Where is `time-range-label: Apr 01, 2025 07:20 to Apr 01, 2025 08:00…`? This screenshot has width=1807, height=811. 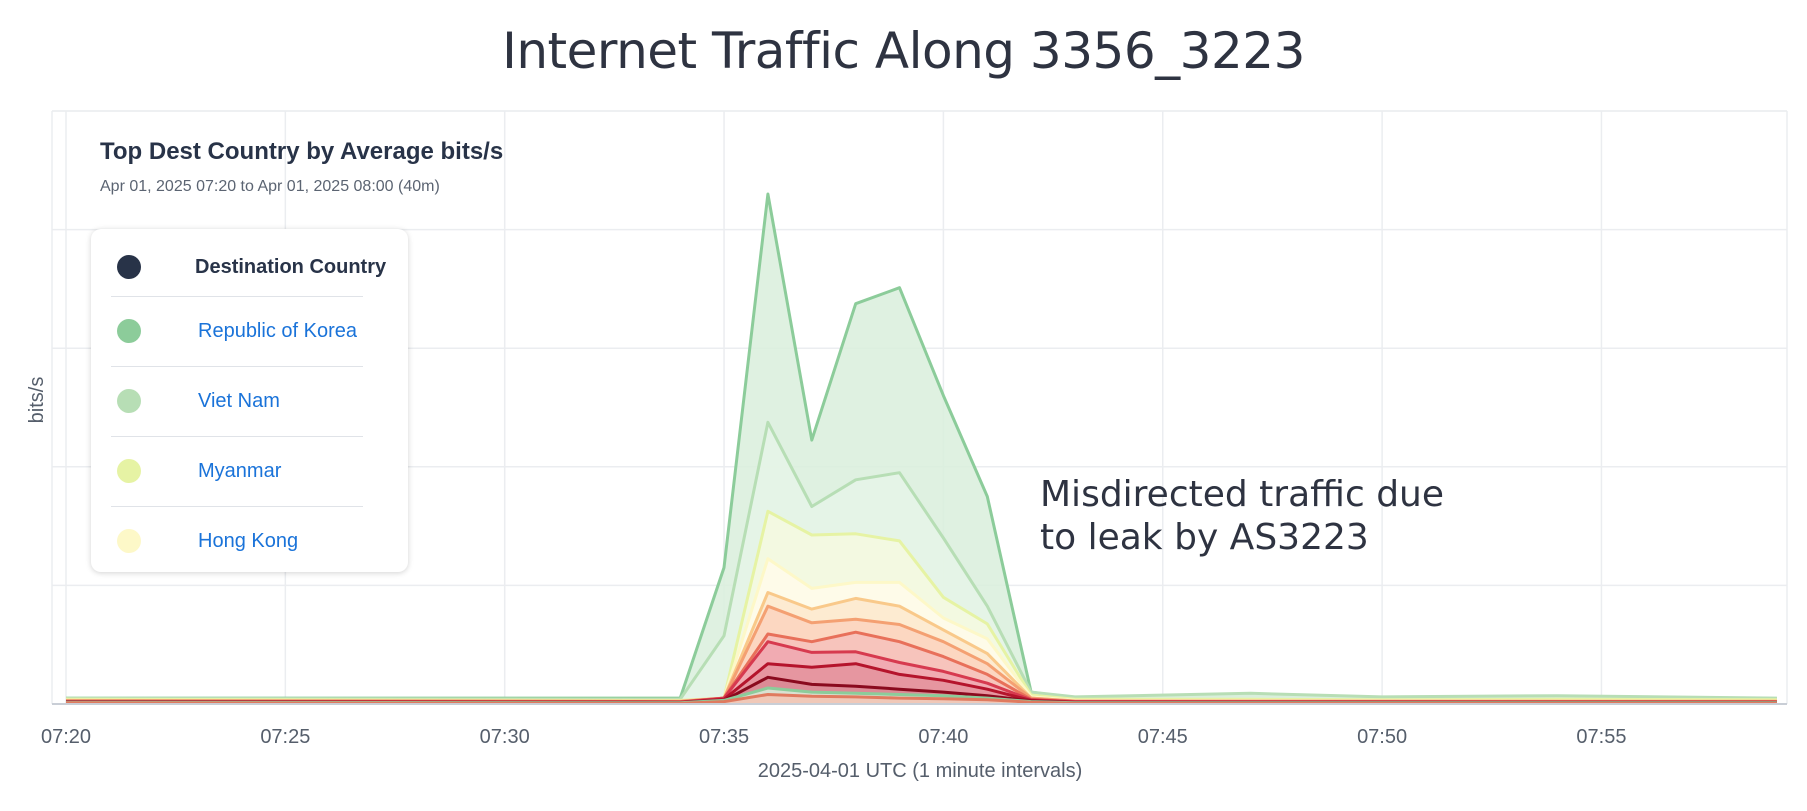 time-range-label: Apr 01, 2025 07:20 to Apr 01, 2025 08:00… is located at coordinates (270, 186).